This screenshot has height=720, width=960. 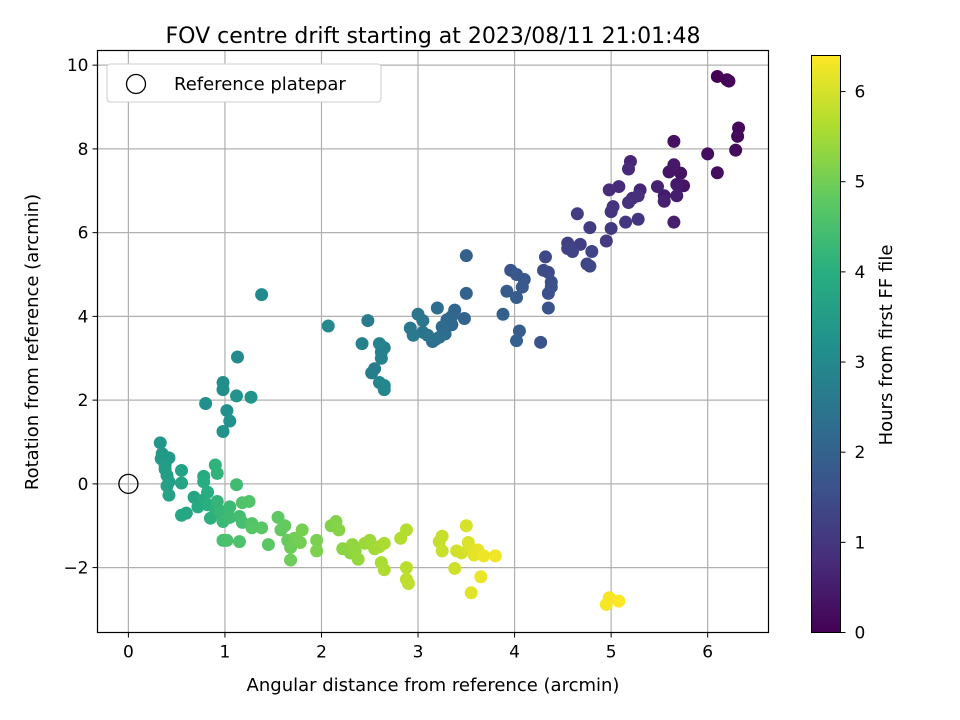 I want to click on y-tick-label: 8, so click(x=83, y=150).